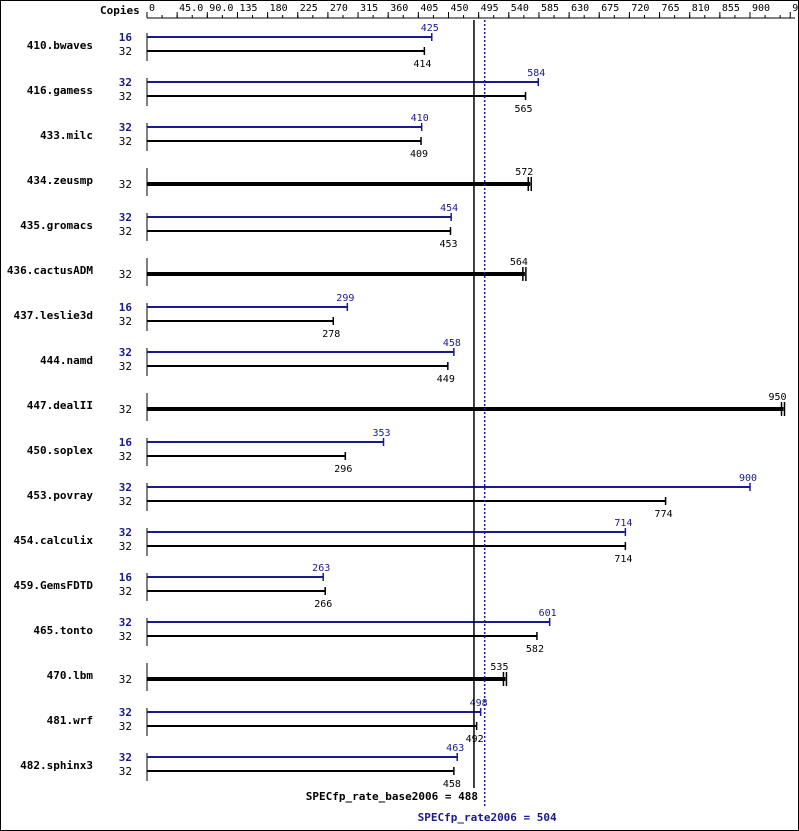 This screenshot has height=831, width=799. I want to click on x-tick-label: 225, so click(309, 8).